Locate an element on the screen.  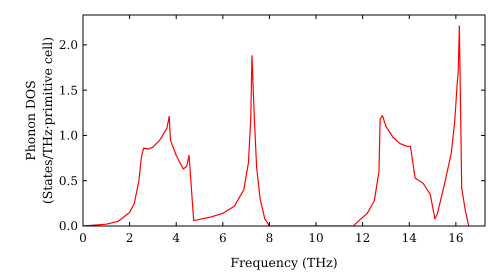
y-axis-title: Phonon DOS (States/THz·primitive cell) is located at coordinates (39, 120).